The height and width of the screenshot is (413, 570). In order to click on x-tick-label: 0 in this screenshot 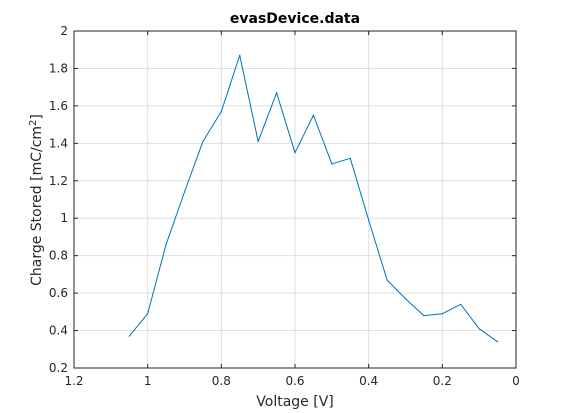, I will do `click(516, 381)`.